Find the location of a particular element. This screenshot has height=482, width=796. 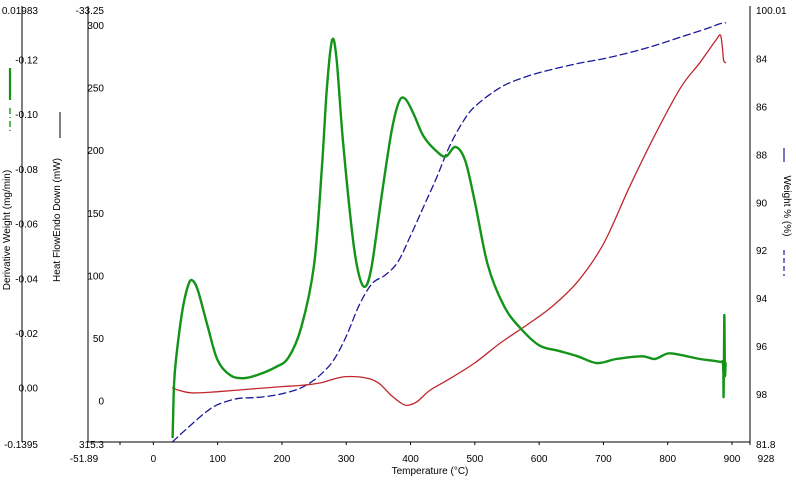

weight-tick-label: 84 is located at coordinates (762, 60).